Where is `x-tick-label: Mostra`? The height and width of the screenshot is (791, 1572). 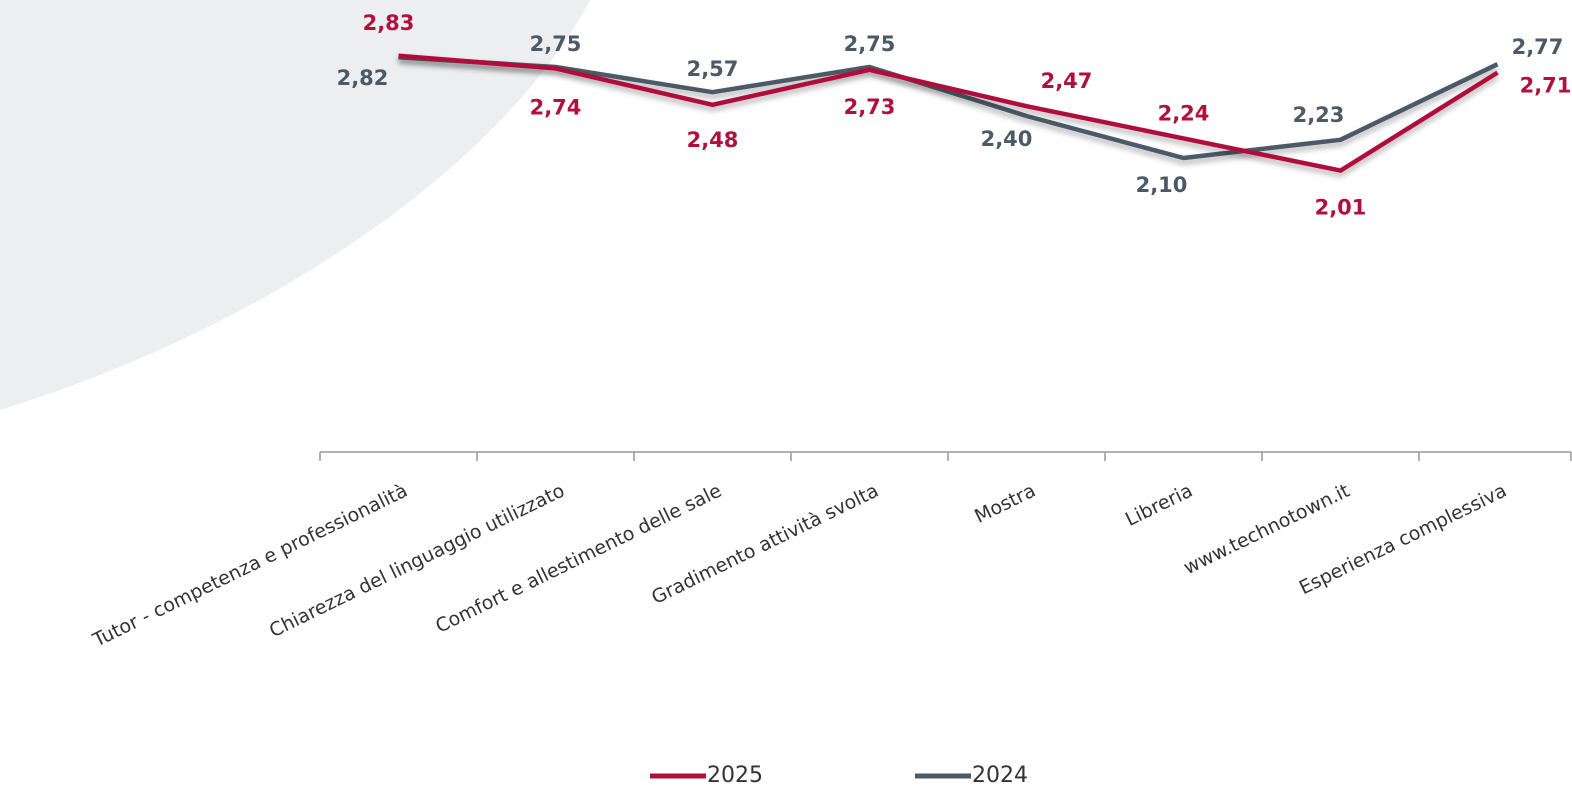
x-tick-label: Mostra is located at coordinates (1005, 504).